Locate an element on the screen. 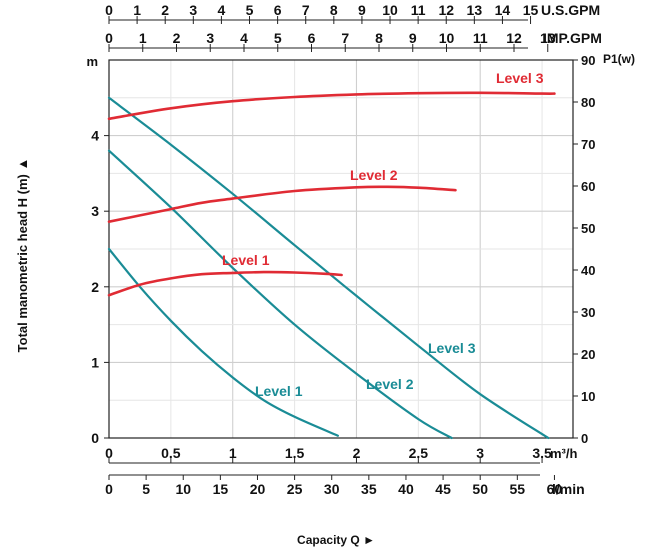 Image resolution: width=646 pixels, height=558 pixels. impgpm-tick-label: 6 is located at coordinates (312, 38).